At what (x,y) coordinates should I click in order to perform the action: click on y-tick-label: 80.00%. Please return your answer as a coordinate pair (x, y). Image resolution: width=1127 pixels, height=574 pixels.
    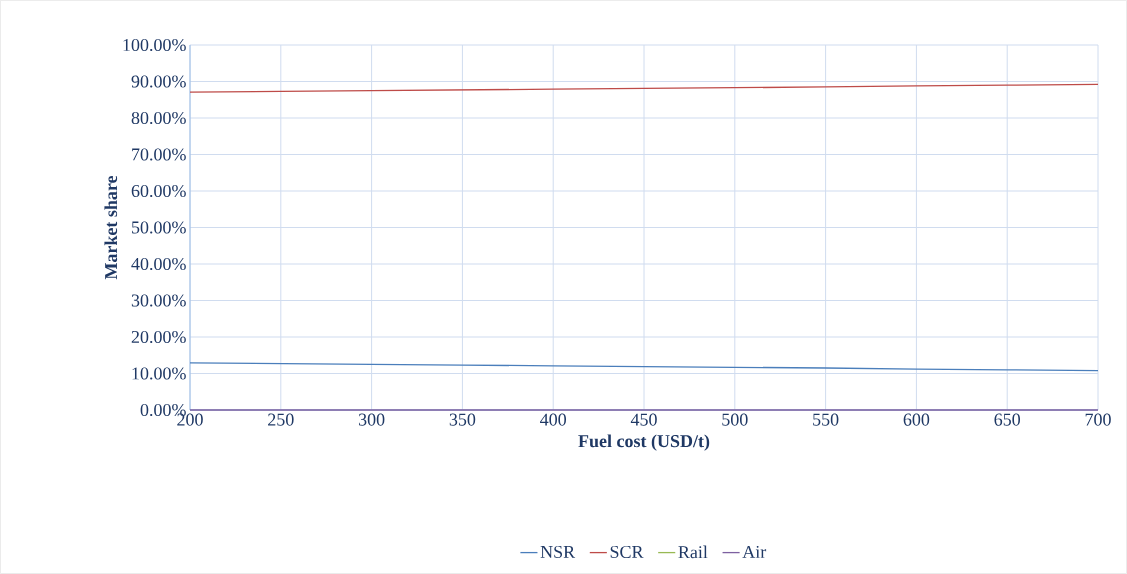
    Looking at the image, I should click on (158, 118).